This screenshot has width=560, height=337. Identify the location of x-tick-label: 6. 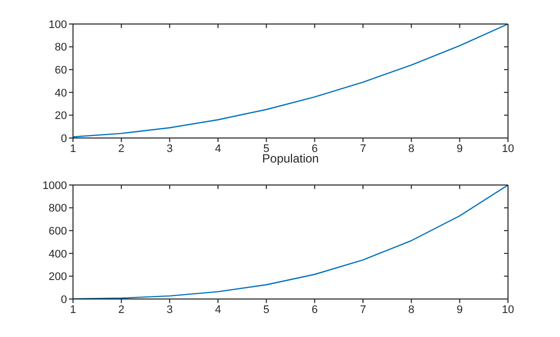
(315, 310).